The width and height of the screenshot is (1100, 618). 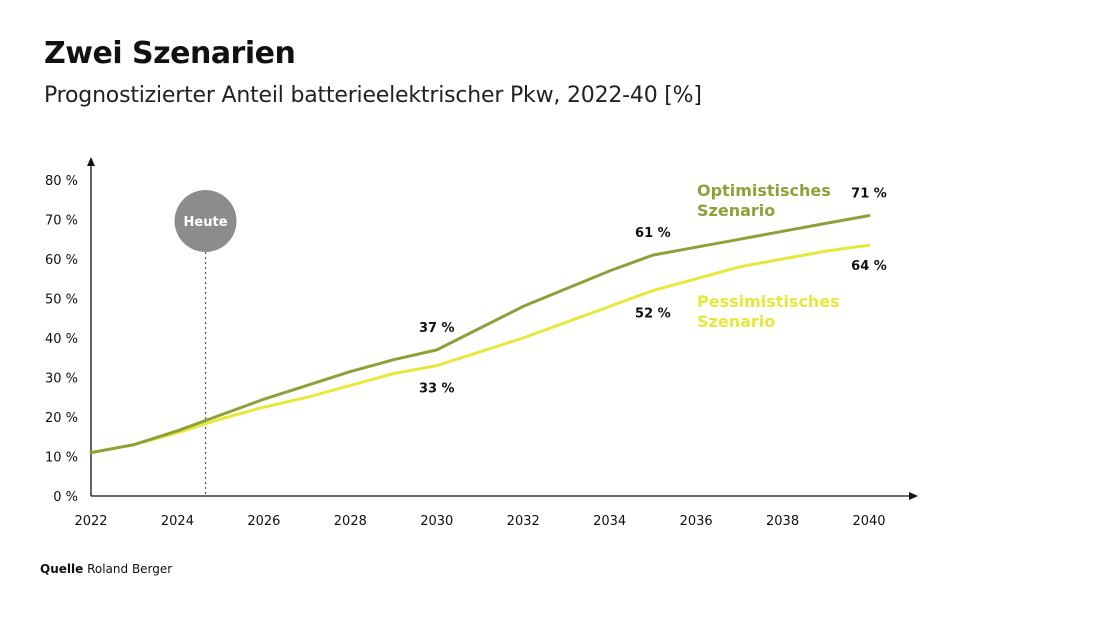 I want to click on data-label: 37 %, so click(x=437, y=328).